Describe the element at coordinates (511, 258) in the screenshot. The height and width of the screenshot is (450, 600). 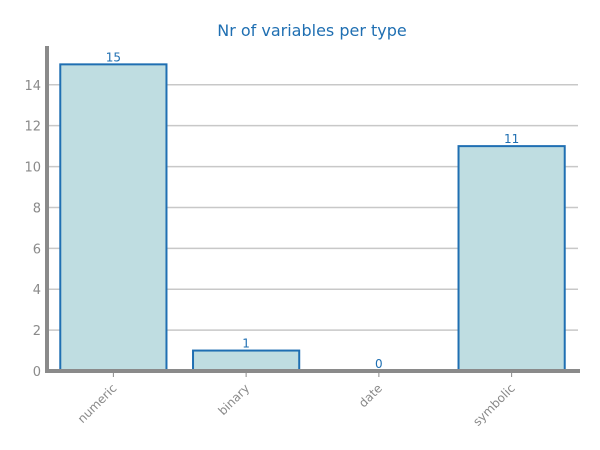
I see `bar-symbolic` at that location.